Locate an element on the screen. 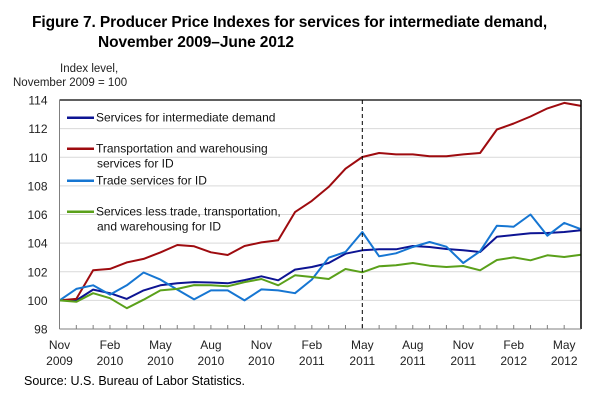 The height and width of the screenshot is (403, 605). y-axis-label-line1: Index level, is located at coordinates (89, 69).